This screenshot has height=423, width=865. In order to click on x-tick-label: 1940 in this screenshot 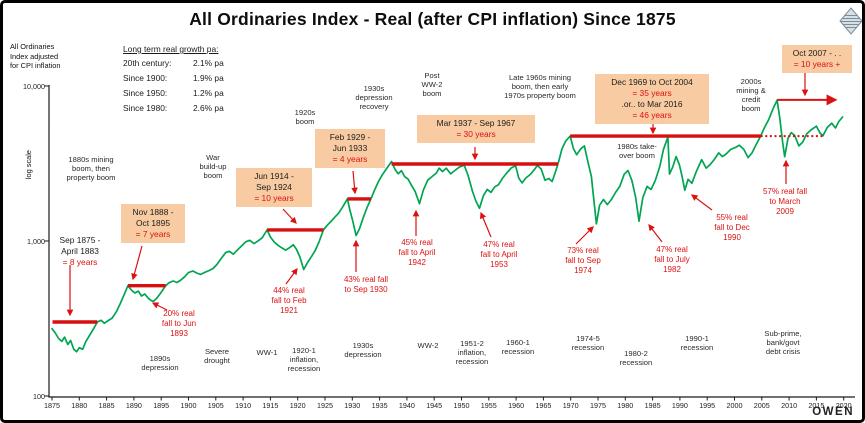, I will do `click(406, 405)`.